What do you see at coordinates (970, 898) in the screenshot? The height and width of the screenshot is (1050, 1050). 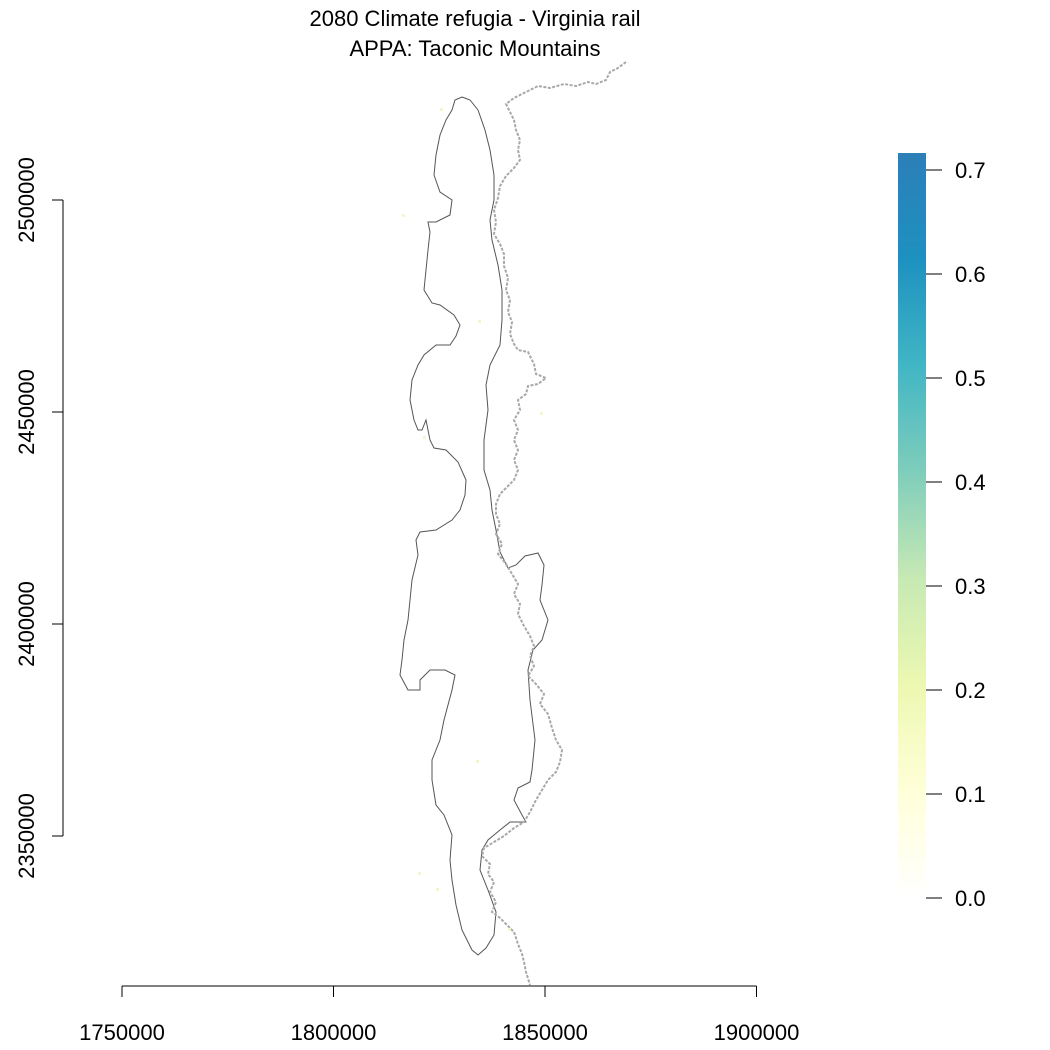 I see `legend-tick-label: 0.0` at bounding box center [970, 898].